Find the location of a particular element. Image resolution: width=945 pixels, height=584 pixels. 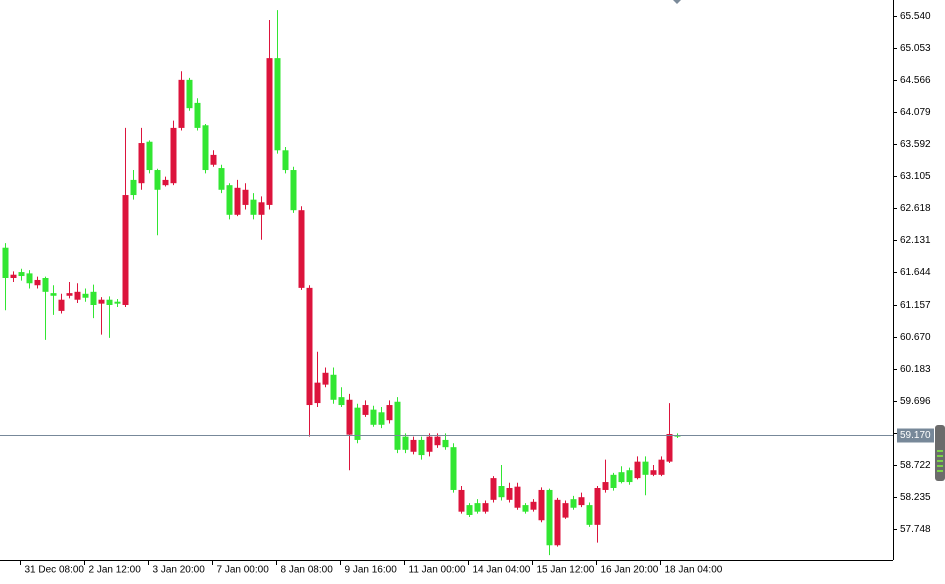

x-tick-label: 31 Dec 08:00 is located at coordinates (55, 570).